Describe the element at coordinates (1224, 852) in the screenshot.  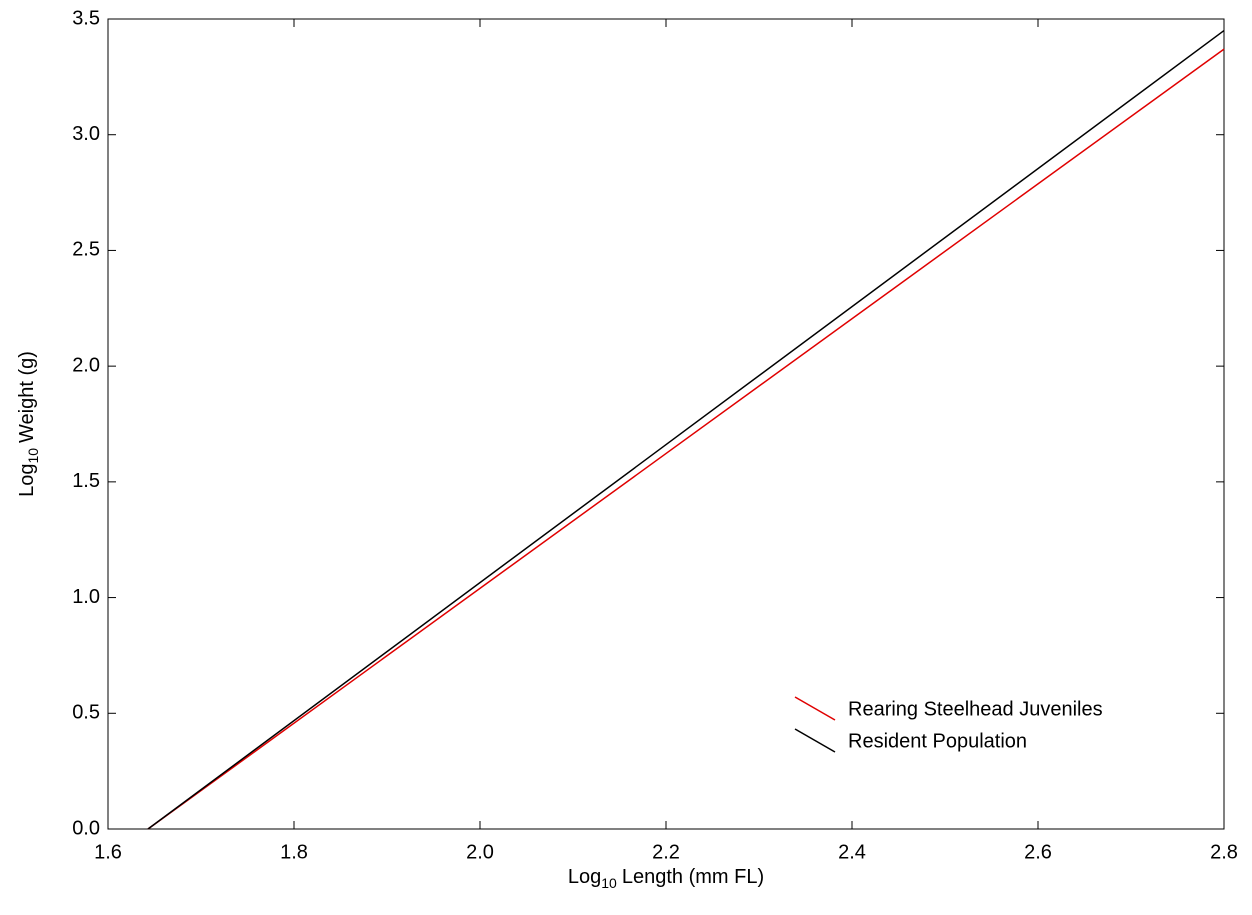
I see `x-tick-label: 2.8` at that location.